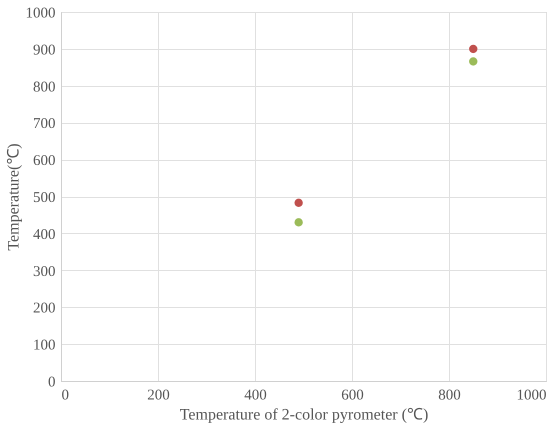  What do you see at coordinates (41, 14) in the screenshot?
I see `y-tick-label: 1000` at bounding box center [41, 14].